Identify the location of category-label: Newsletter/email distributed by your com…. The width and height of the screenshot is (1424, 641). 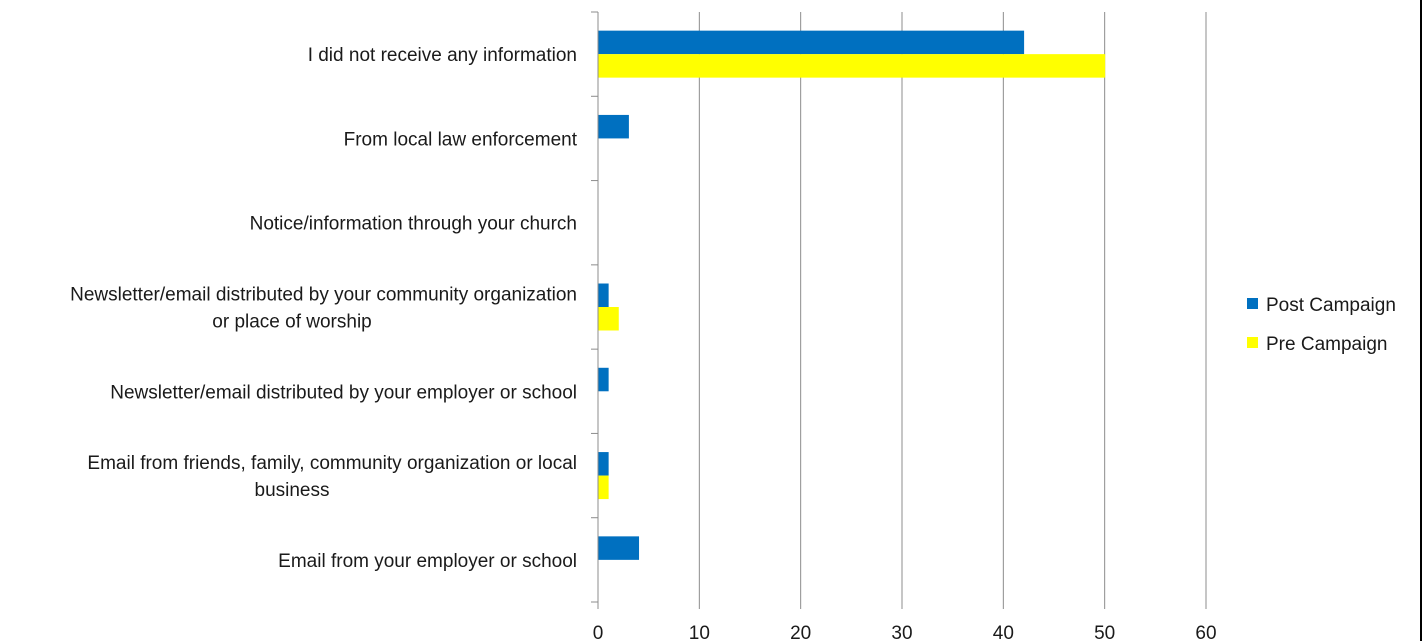
(323, 295).